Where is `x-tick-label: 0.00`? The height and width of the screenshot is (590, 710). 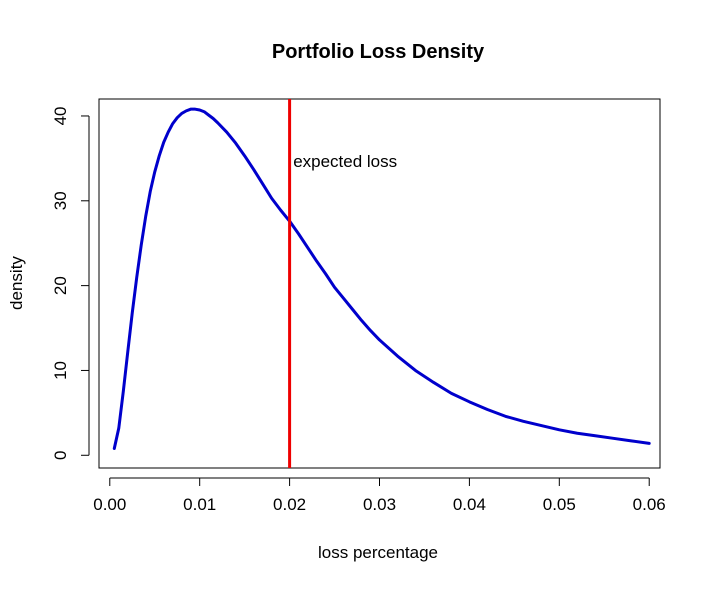 x-tick-label: 0.00 is located at coordinates (109, 504).